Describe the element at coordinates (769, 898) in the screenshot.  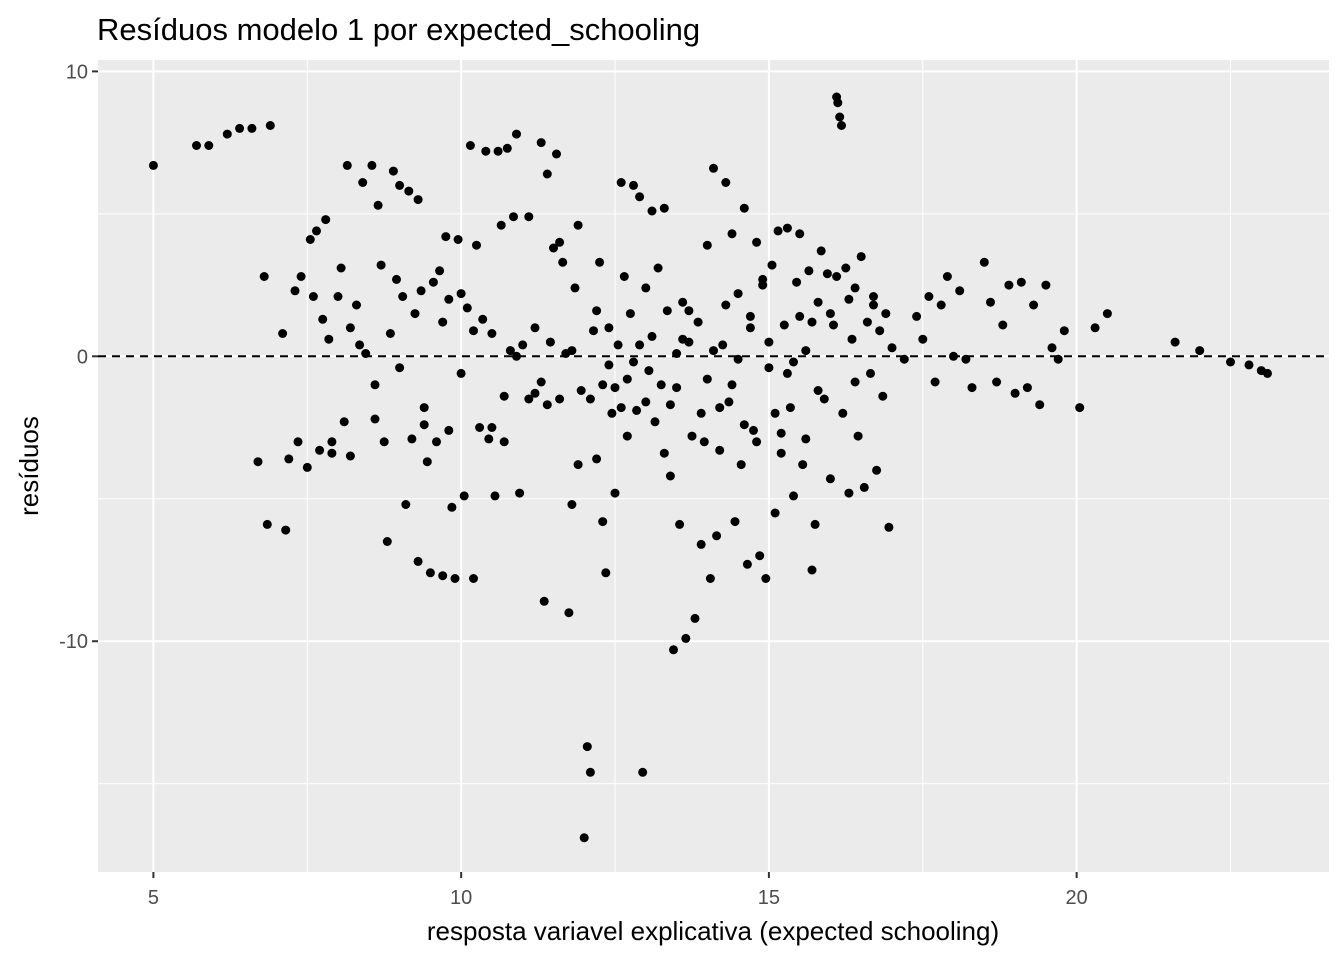
I see `x-tick-label: 15` at that location.